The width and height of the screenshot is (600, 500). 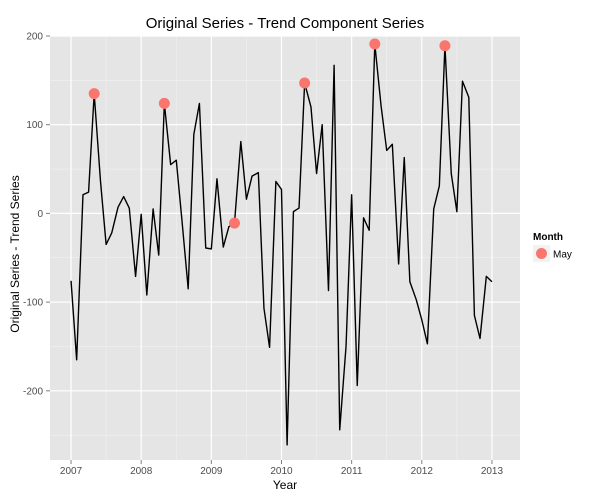 I want to click on x-tick-label: 2013, so click(x=492, y=471).